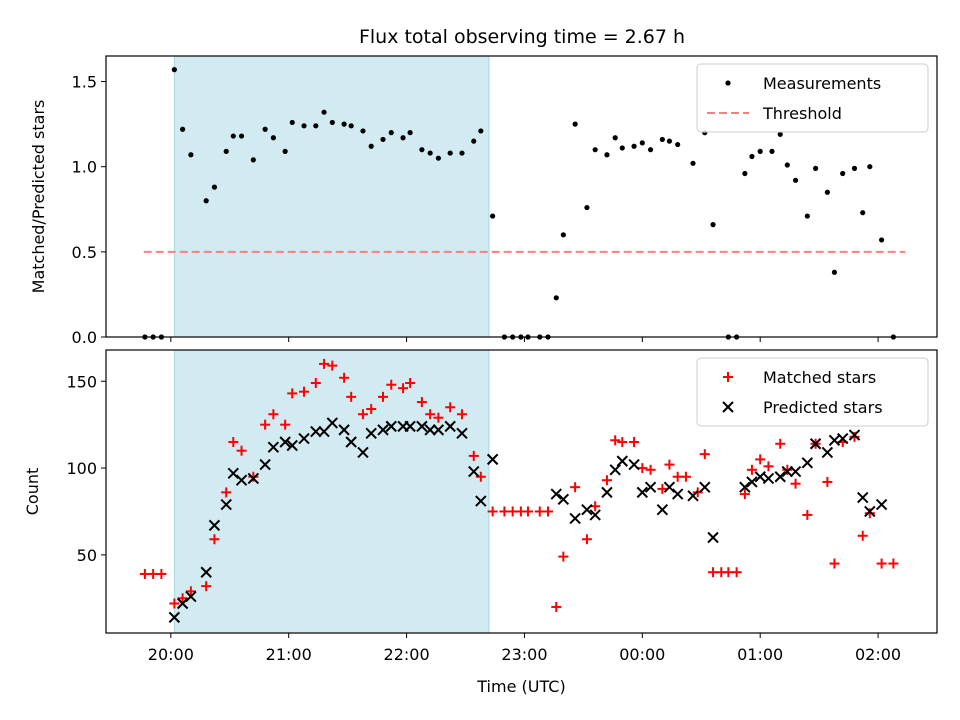 This screenshot has width=960, height=720. What do you see at coordinates (289, 654) in the screenshot?
I see `x-tick-label: 21:00` at bounding box center [289, 654].